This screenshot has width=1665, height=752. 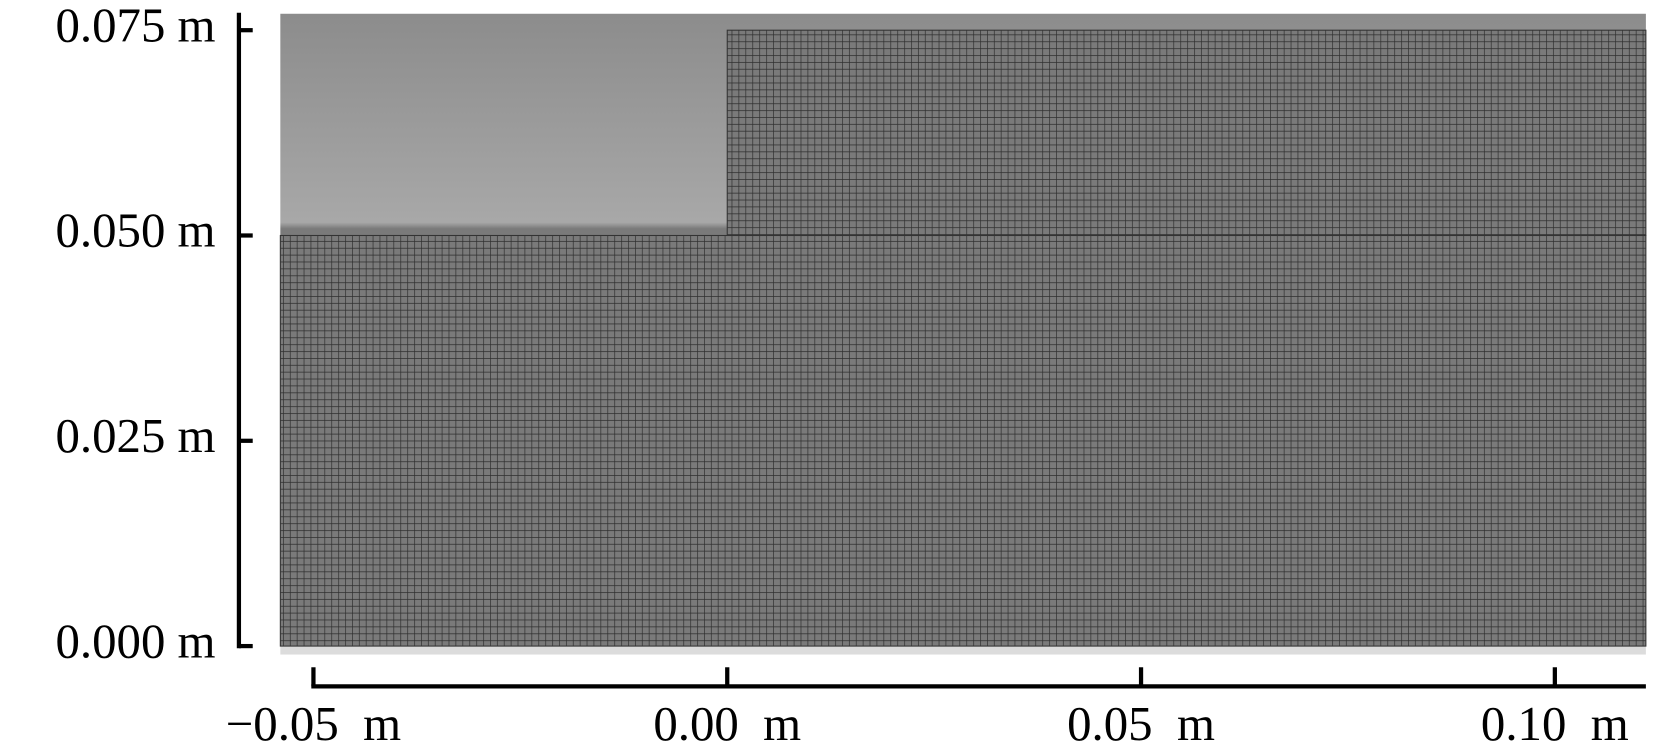 I want to click on x-tick-label: 0.05 m, so click(x=1141, y=724).